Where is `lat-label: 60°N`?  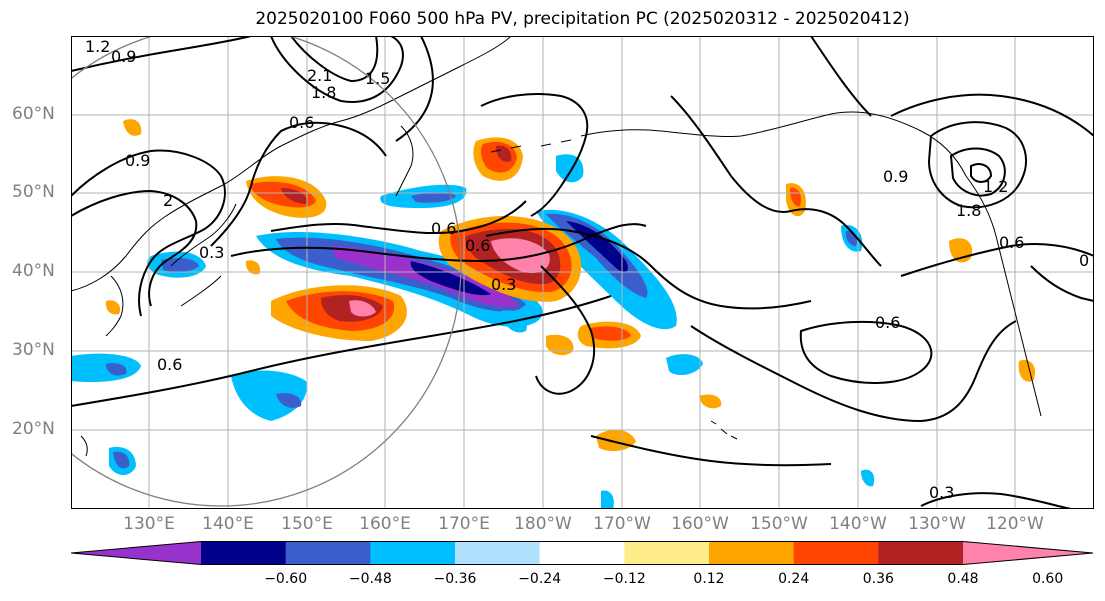
lat-label: 60°N is located at coordinates (33, 114).